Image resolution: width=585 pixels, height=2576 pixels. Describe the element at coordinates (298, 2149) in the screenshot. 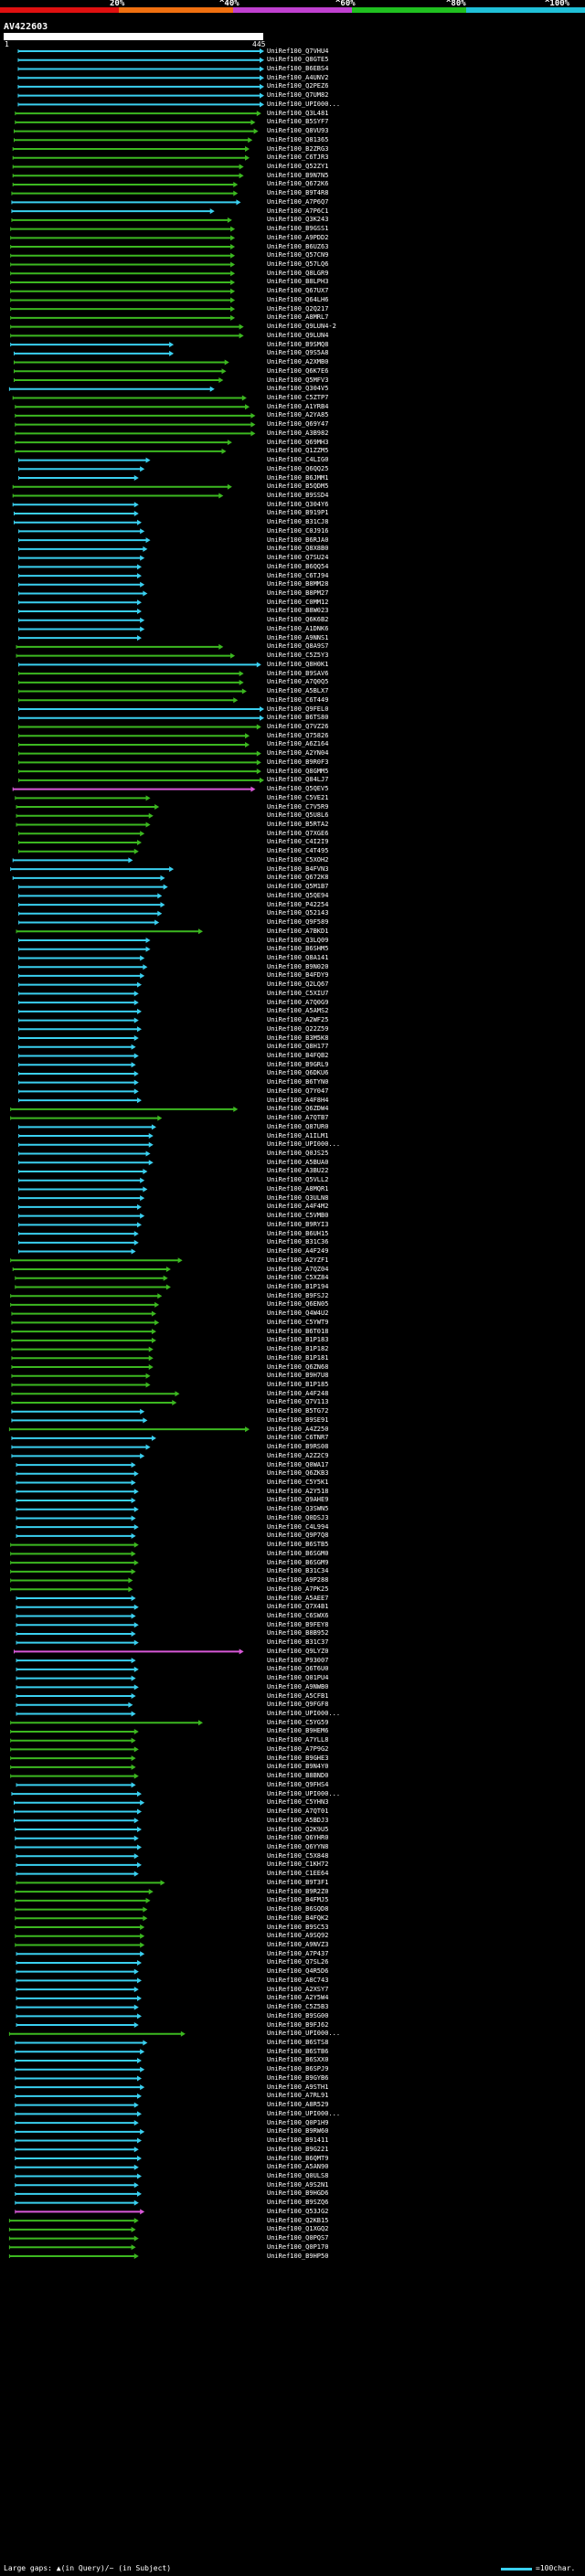

I see `hit-label: UniRef100_B9G221` at that location.